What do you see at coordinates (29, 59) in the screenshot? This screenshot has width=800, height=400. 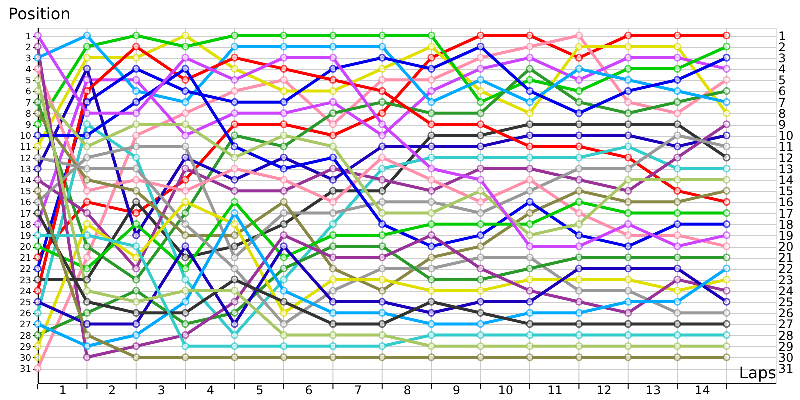 I see `y-tick-label: 3` at bounding box center [29, 59].